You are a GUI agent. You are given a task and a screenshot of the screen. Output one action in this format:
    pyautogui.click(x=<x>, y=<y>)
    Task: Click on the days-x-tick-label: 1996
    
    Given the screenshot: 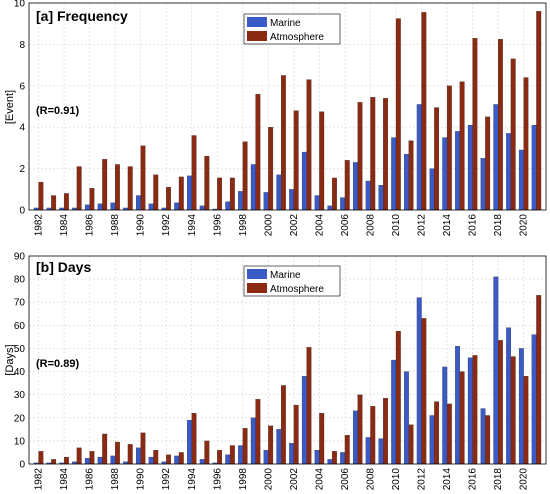 What is the action you would take?
    pyautogui.click(x=217, y=479)
    